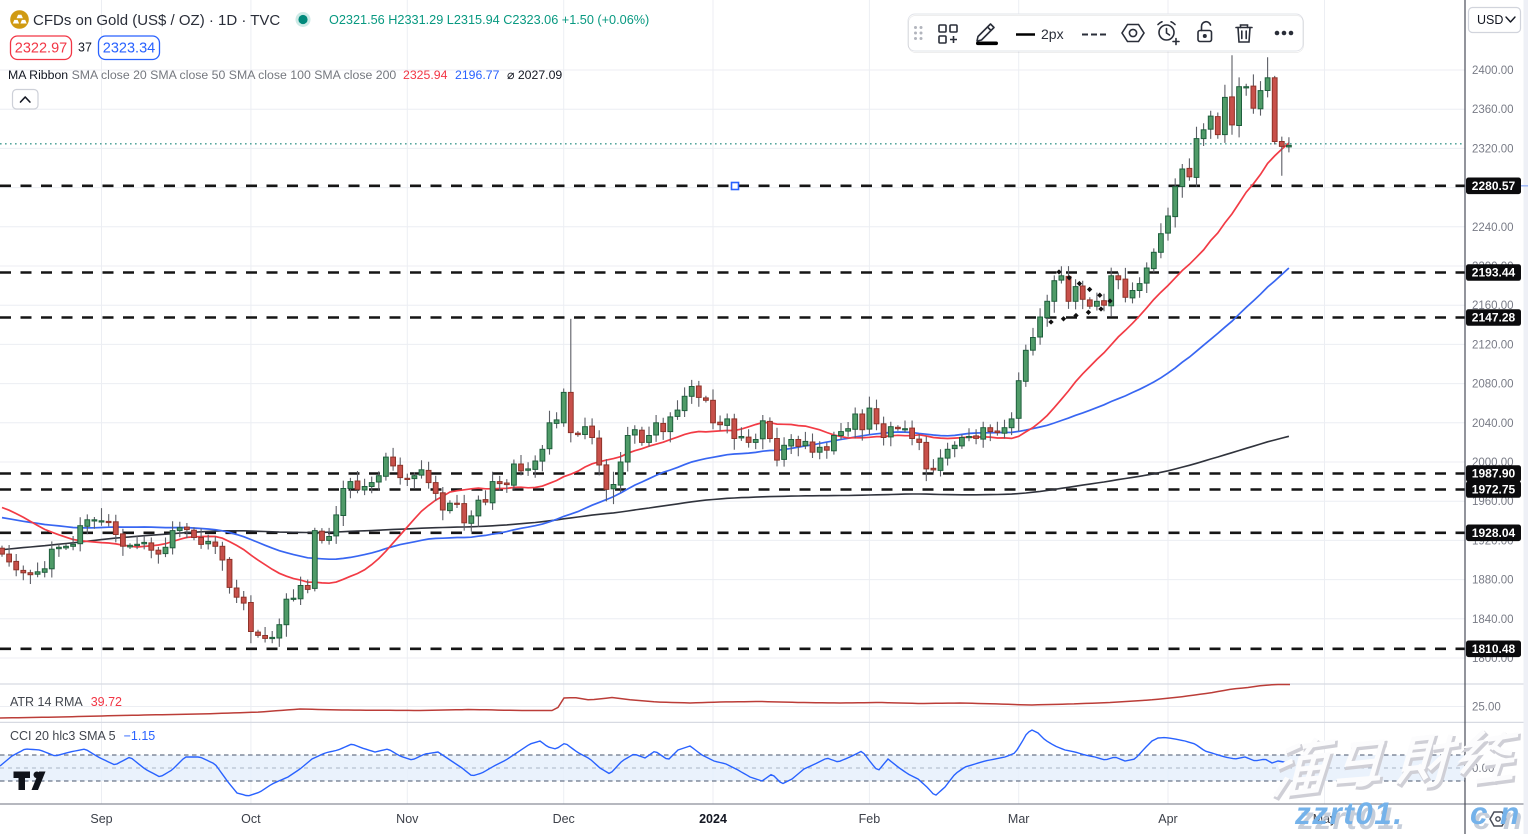  Describe the element at coordinates (85, 48) in the screenshot. I see `svg-text: 37` at that location.